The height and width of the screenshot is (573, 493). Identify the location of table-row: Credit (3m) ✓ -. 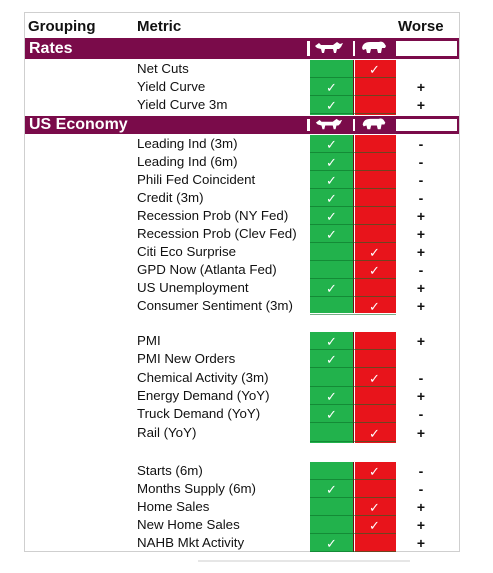
(242, 198).